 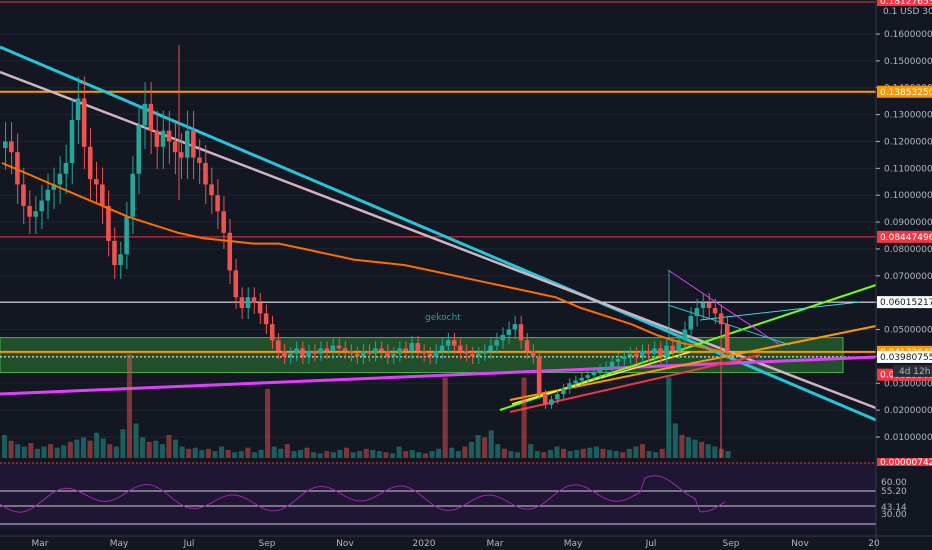 I want to click on x-tick-label: Sep, so click(x=267, y=544).